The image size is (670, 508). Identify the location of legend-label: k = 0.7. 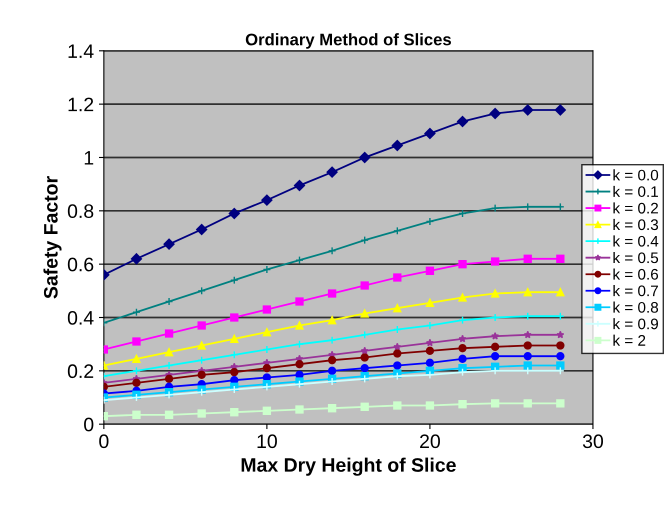
(635, 290).